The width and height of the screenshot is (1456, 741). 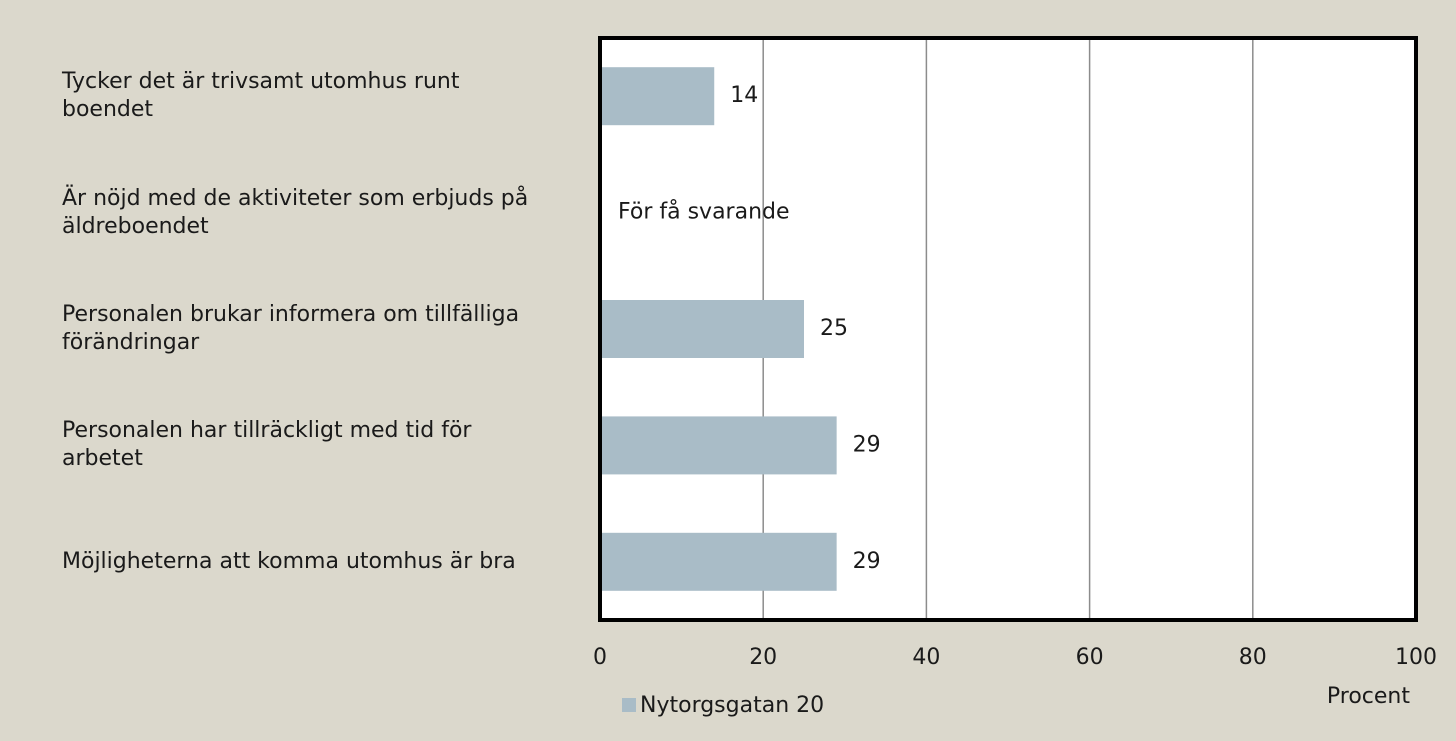 What do you see at coordinates (744, 95) in the screenshot?
I see `value-label: 14` at bounding box center [744, 95].